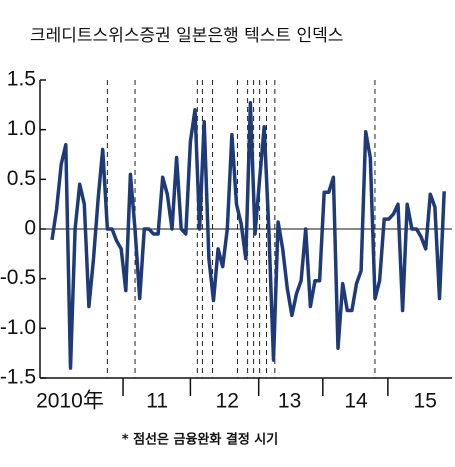  What do you see at coordinates (18, 327) in the screenshot?
I see `y-tick-label: -1.0` at bounding box center [18, 327].